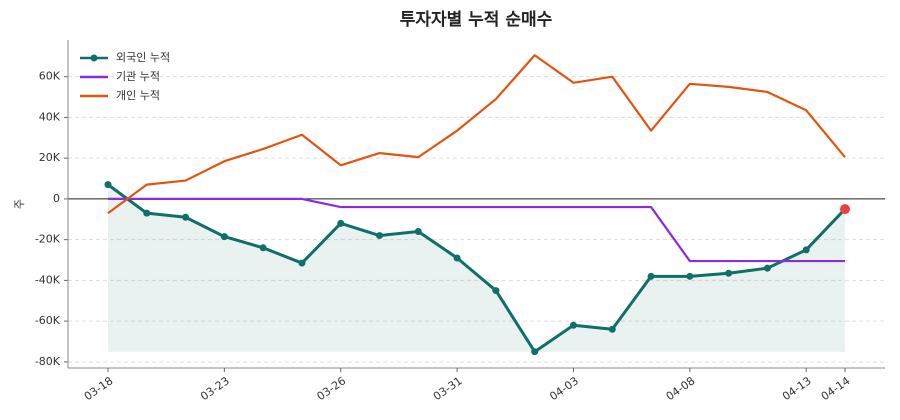 The width and height of the screenshot is (900, 420). I want to click on x-tick-label: 04-08, so click(681, 388).